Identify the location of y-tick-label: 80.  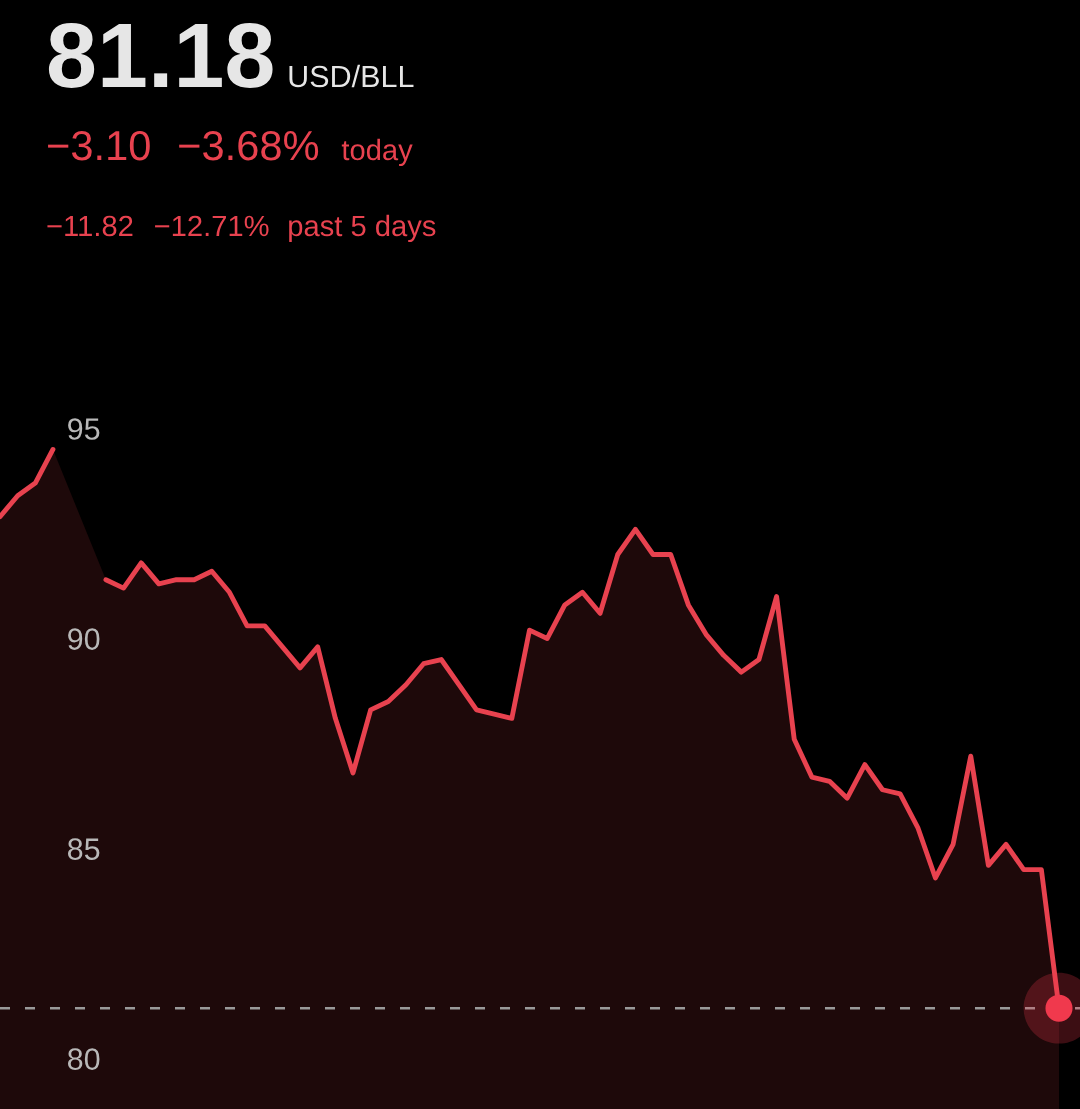
(83, 1059).